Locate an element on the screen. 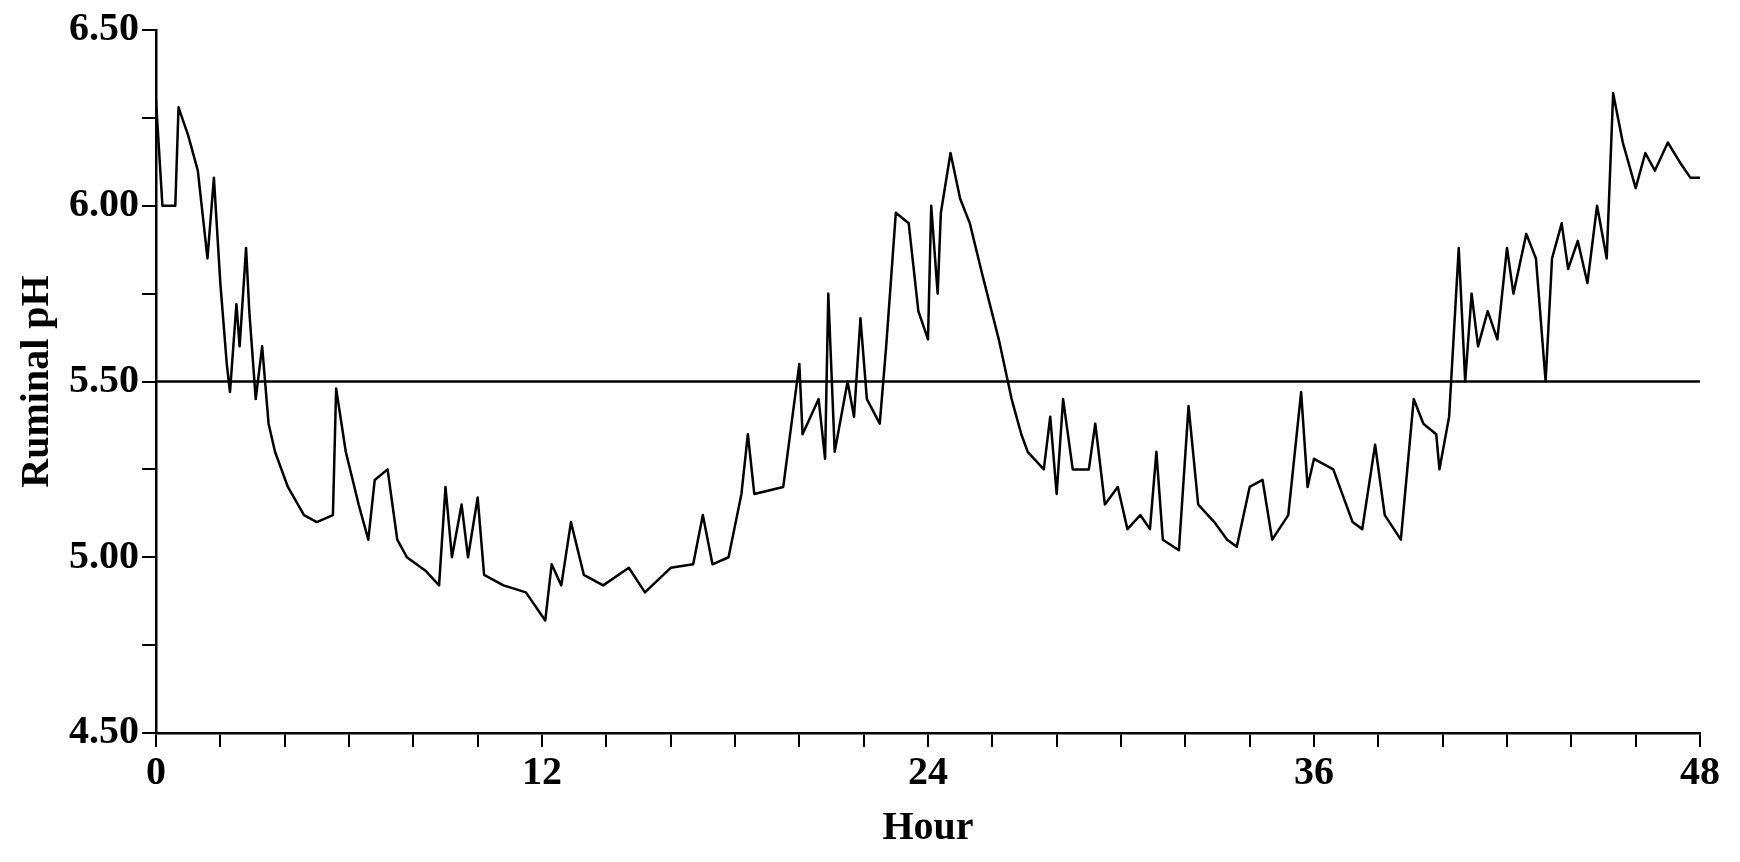 The width and height of the screenshot is (1740, 862). y-tick-label: 5.00 is located at coordinates (104, 554).